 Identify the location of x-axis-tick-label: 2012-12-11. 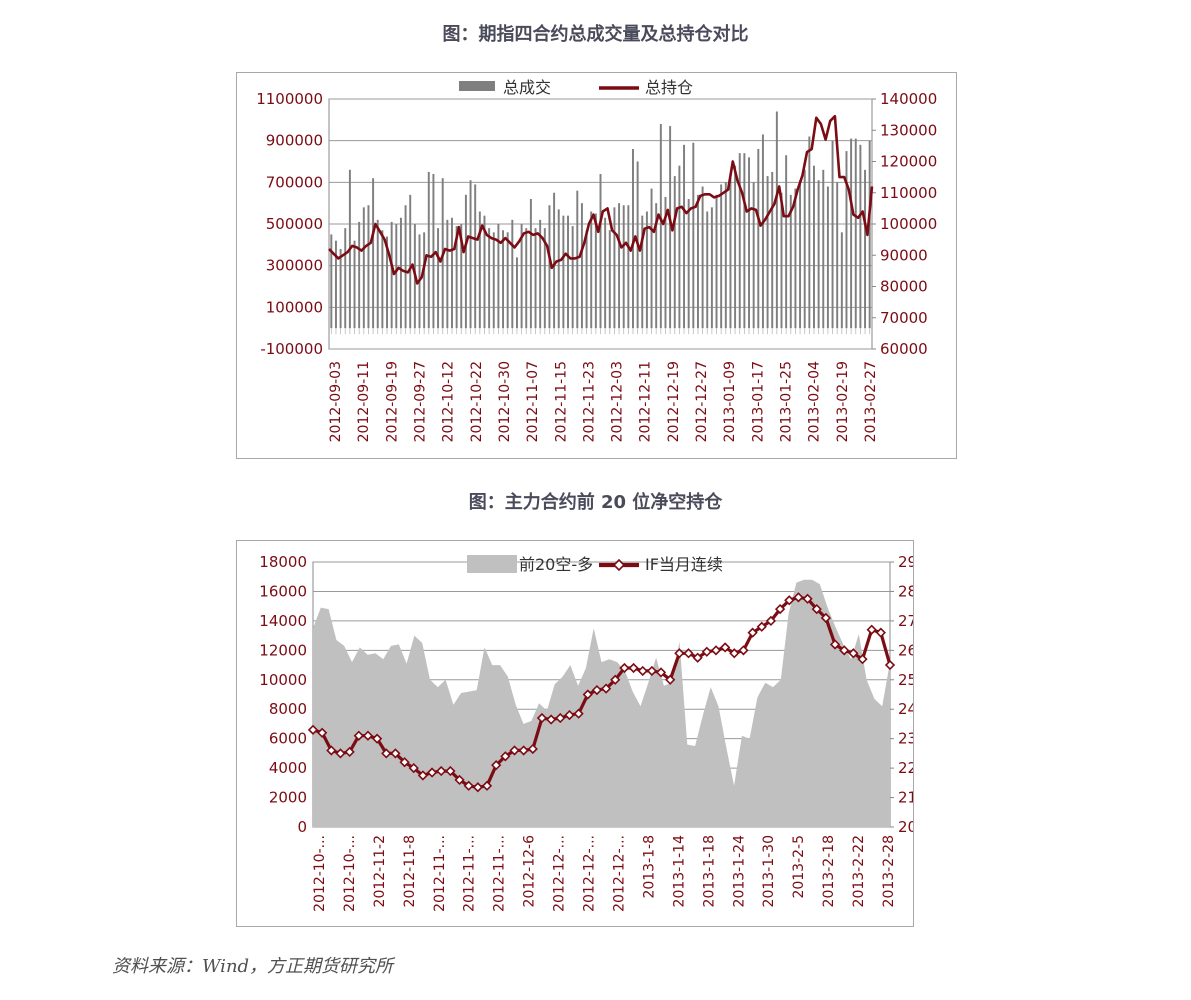
(646, 401).